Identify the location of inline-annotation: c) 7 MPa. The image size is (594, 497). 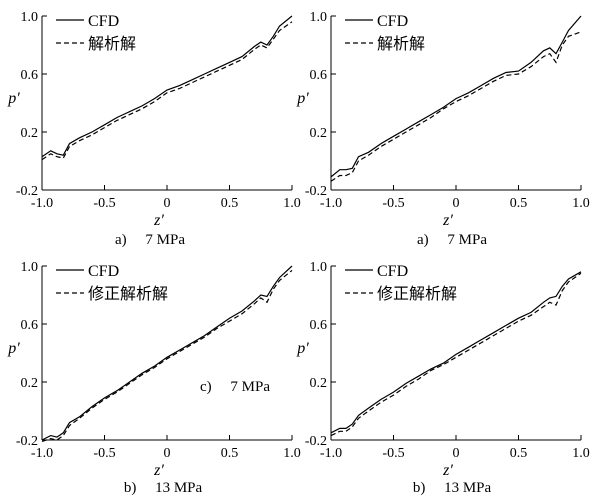
(235, 387).